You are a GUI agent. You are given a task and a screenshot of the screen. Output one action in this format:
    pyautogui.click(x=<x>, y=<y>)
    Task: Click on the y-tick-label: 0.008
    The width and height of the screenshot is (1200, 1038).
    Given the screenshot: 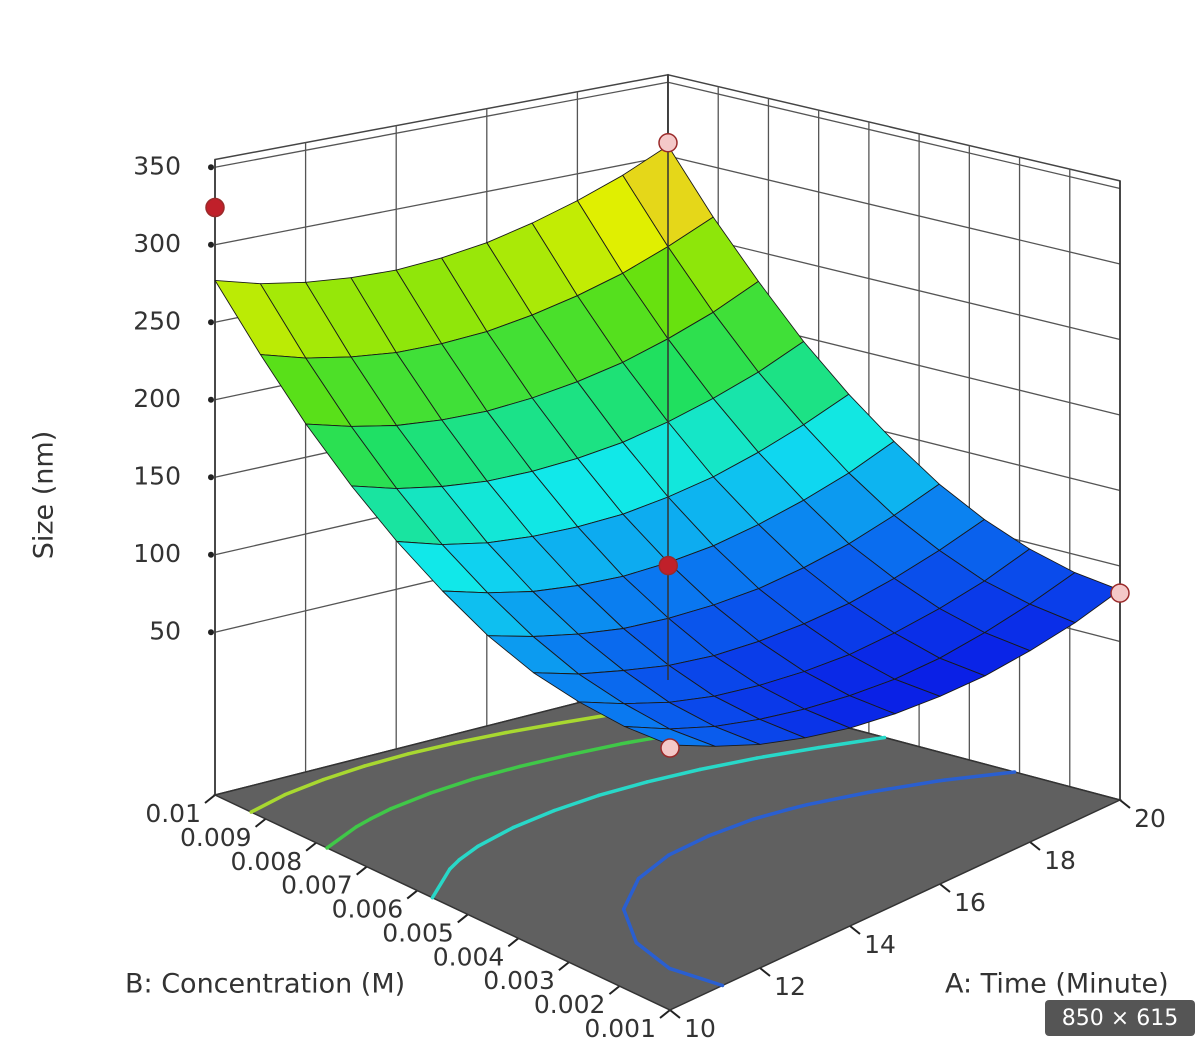 What is the action you would take?
    pyautogui.click(x=267, y=861)
    